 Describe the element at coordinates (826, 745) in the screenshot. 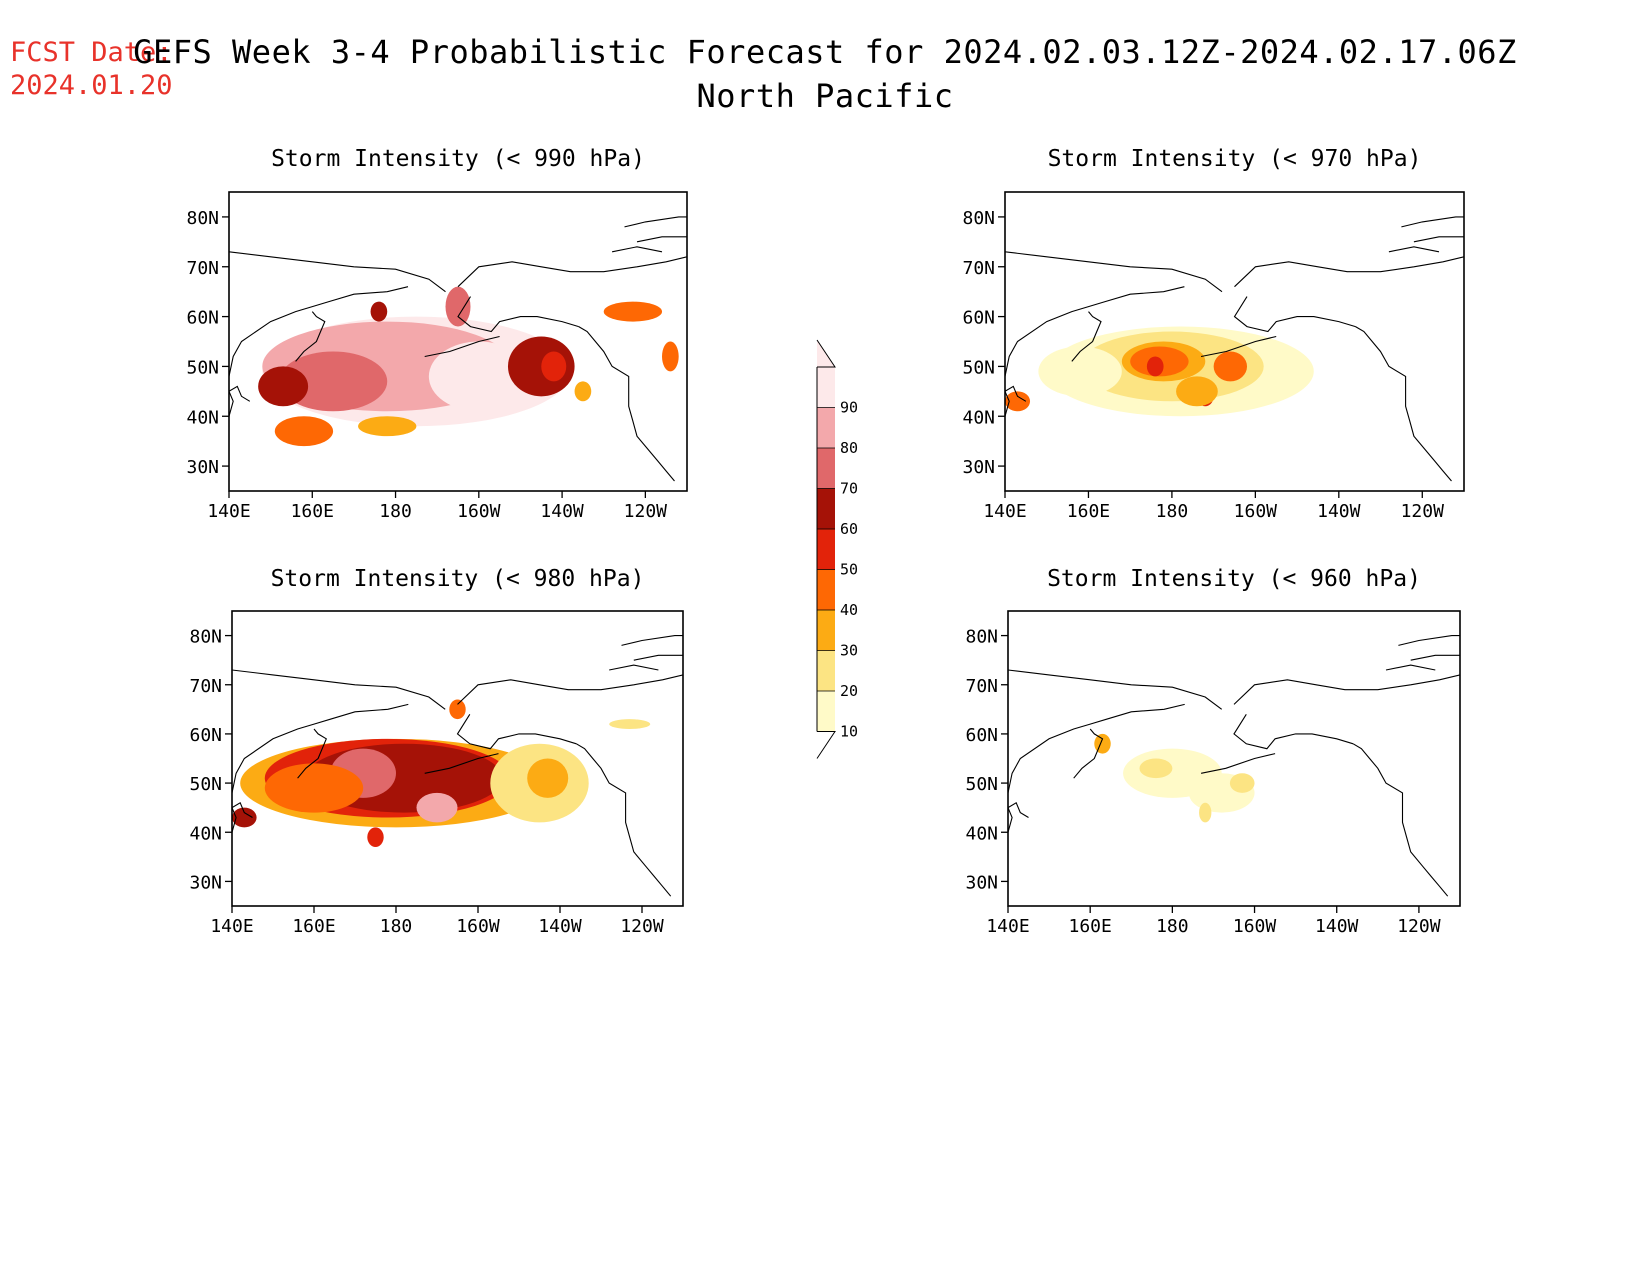

I see `colorbar-bottom-tip` at that location.